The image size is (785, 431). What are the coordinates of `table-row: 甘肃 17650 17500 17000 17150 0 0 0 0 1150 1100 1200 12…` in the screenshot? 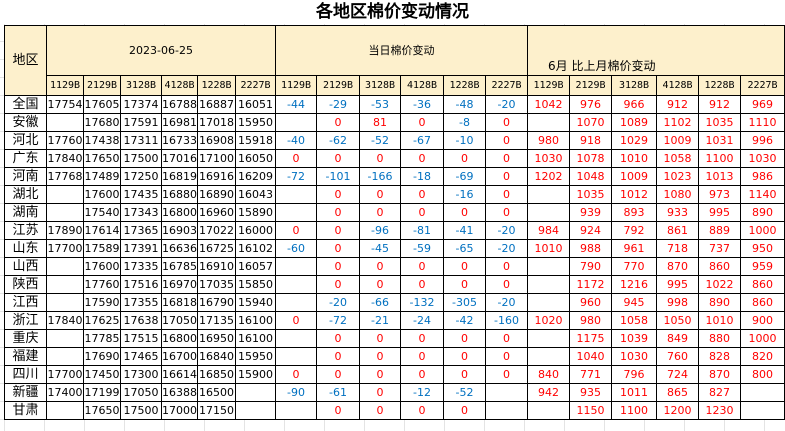 It's located at (394, 410).